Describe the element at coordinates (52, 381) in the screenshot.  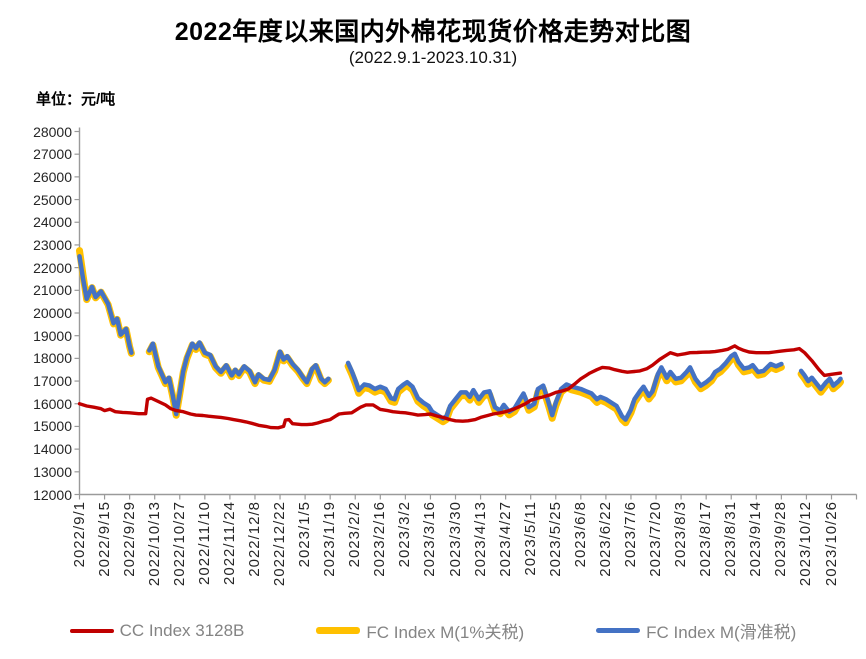
I see `y-axis-tick-label: 17000` at that location.